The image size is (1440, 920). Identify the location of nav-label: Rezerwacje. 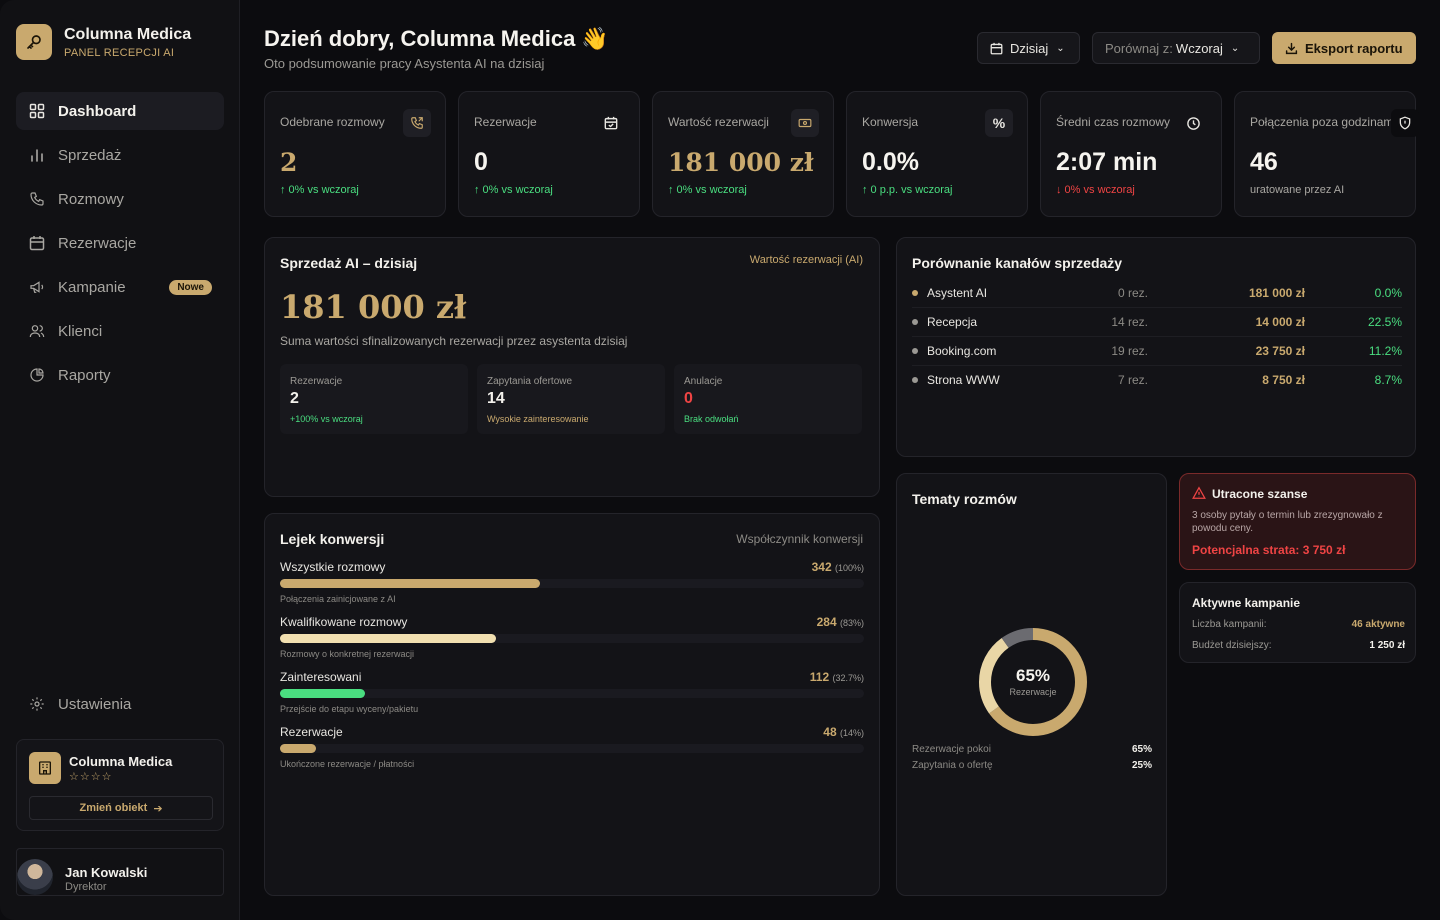
(97, 243).